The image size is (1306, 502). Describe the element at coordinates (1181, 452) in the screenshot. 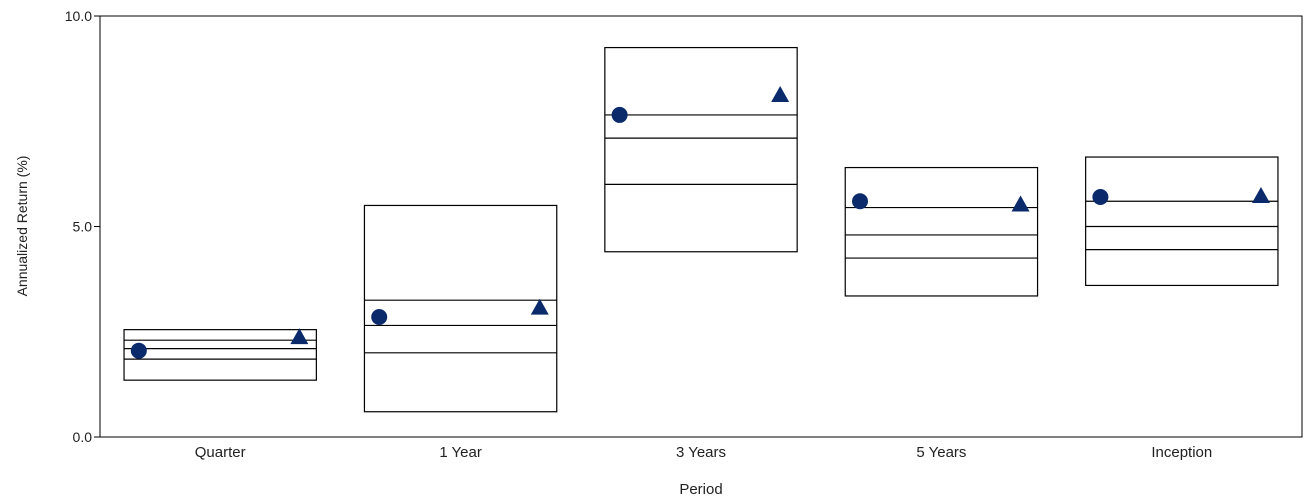

I see `x-tick-label: Inception` at that location.